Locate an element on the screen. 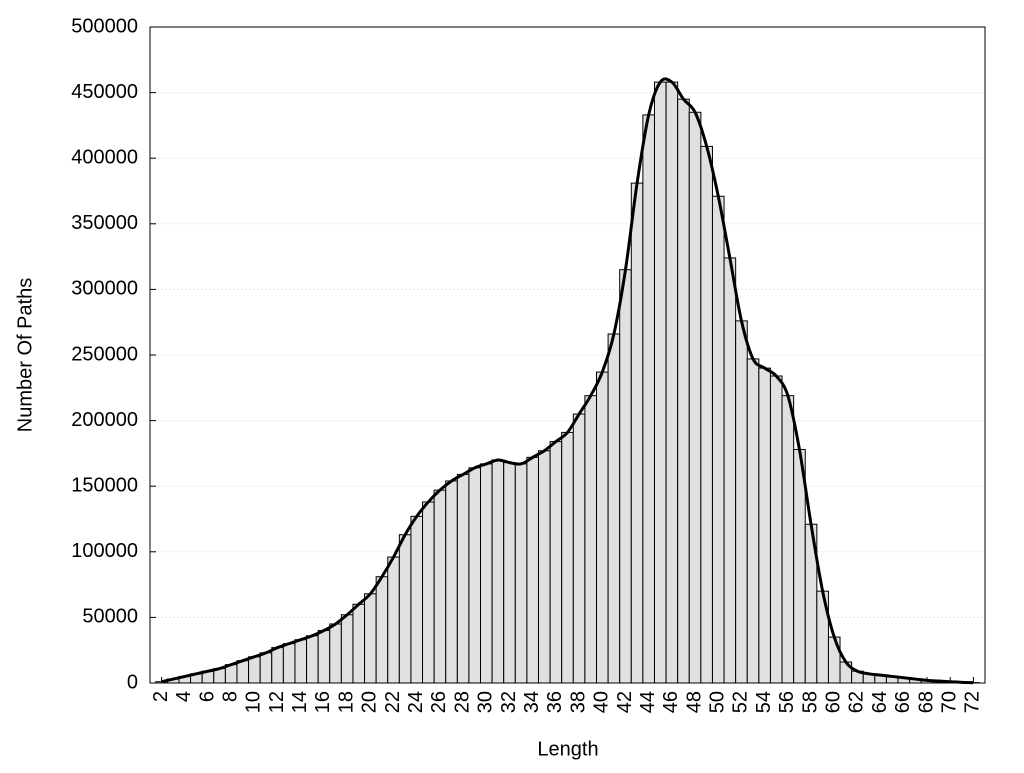 This screenshot has height=773, width=1024. x-tick-label: 2 is located at coordinates (161, 696).